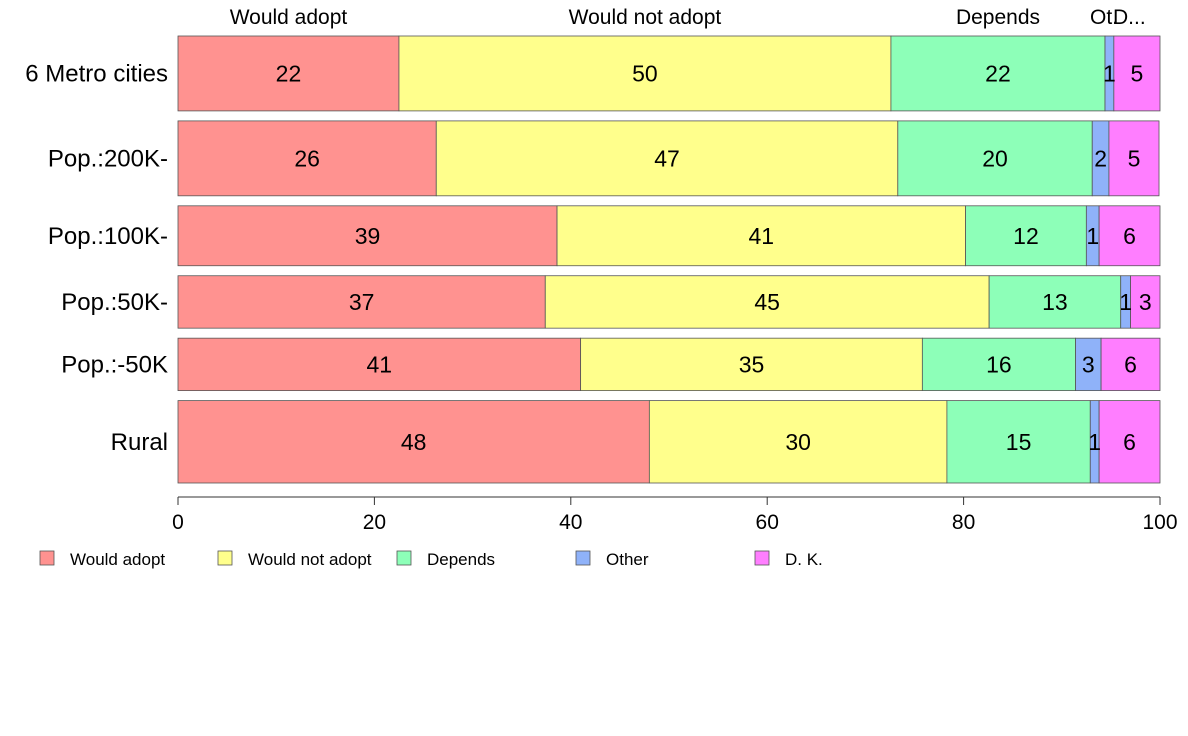 This screenshot has width=1188, height=736. Describe the element at coordinates (96, 73) in the screenshot. I see `category-label: 6 Metro cities` at that location.